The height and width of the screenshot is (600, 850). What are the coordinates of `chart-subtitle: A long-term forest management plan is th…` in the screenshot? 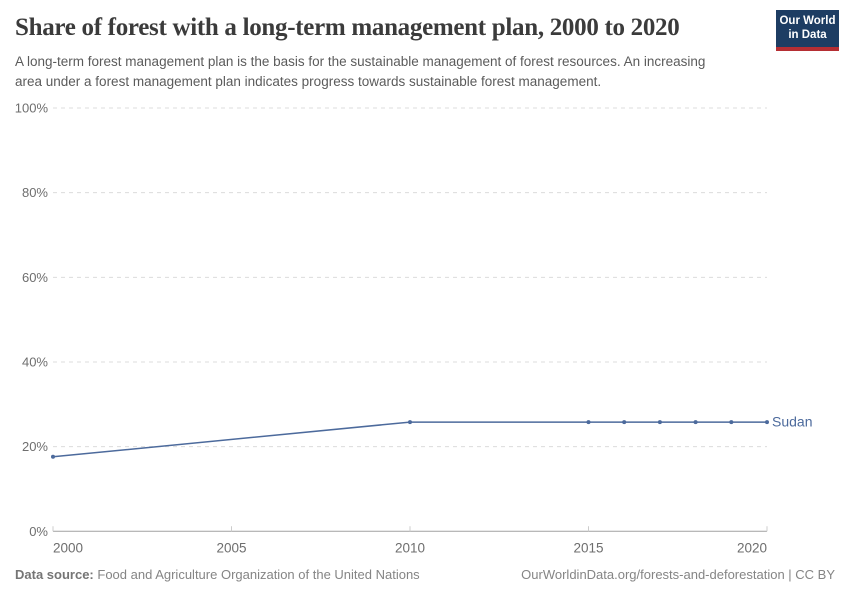 It's located at (360, 71).